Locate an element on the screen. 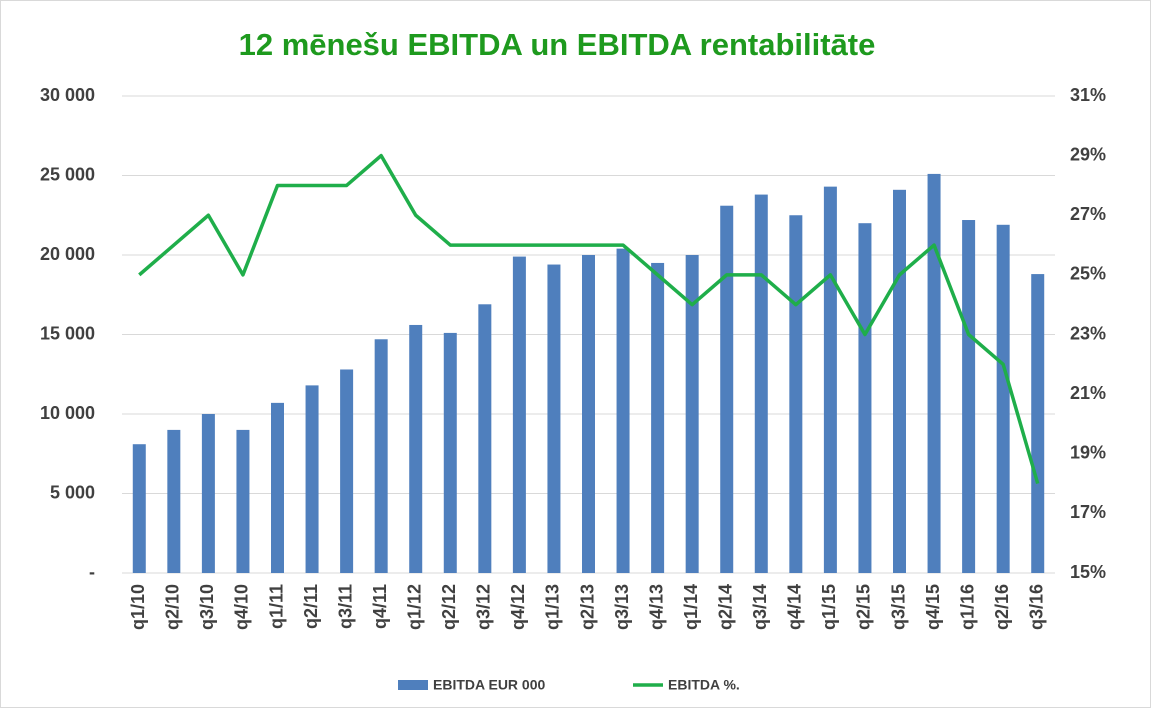 The height and width of the screenshot is (708, 1151). y-tick-label: 5 000 is located at coordinates (72, 492).